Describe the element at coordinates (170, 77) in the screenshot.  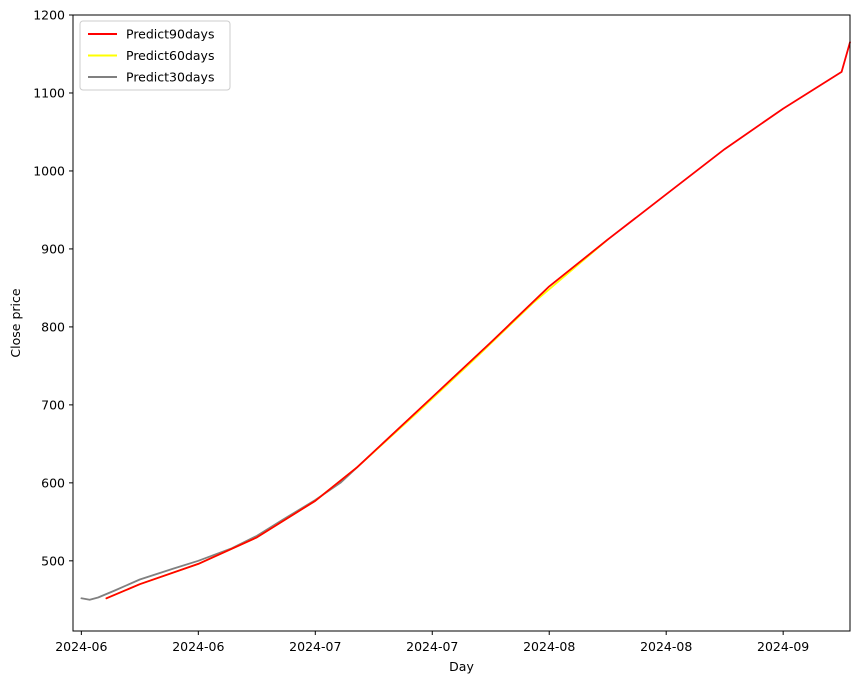
I see `legend-label: Predict30days` at that location.